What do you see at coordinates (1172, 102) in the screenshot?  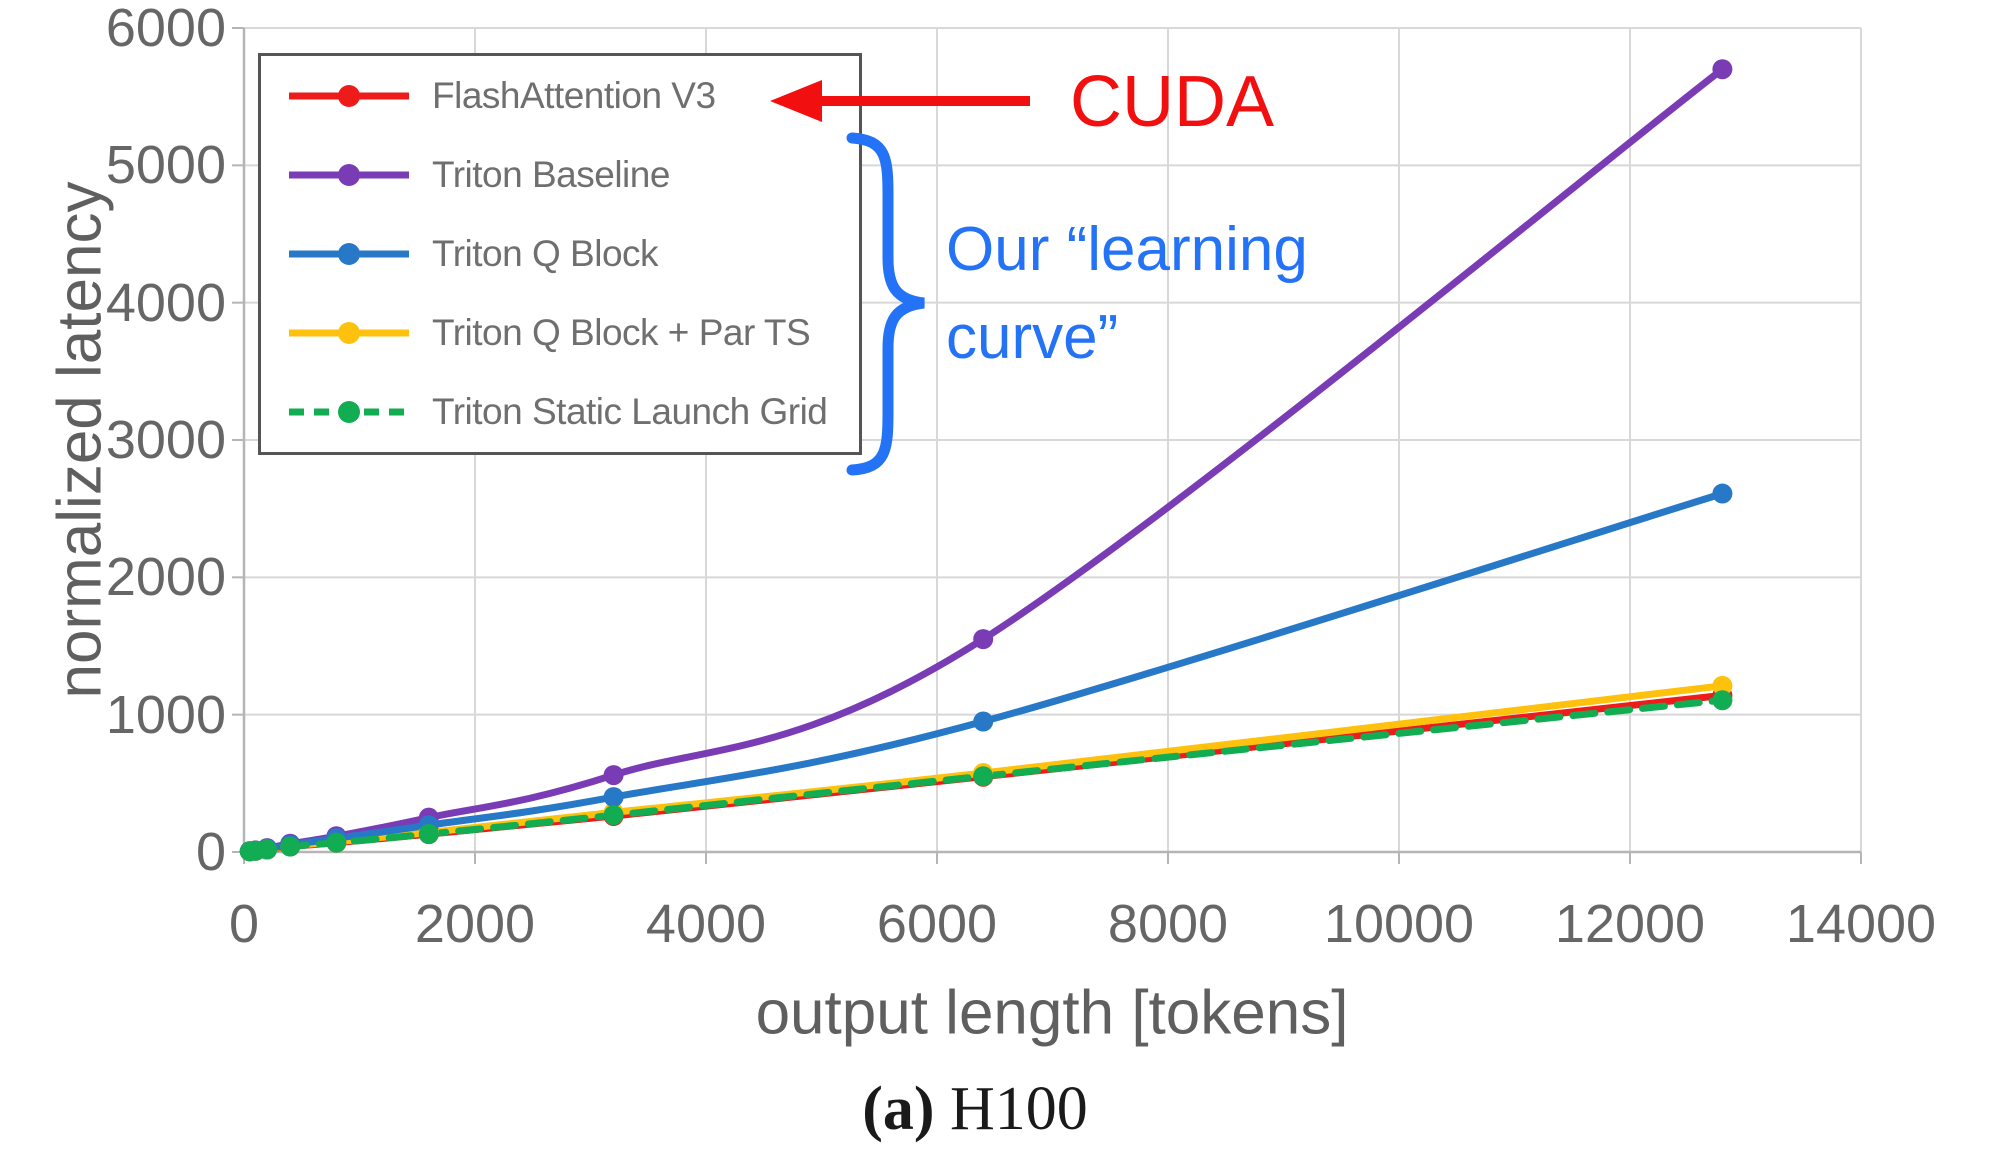 I see `cuda-annotation: CUDA` at bounding box center [1172, 102].